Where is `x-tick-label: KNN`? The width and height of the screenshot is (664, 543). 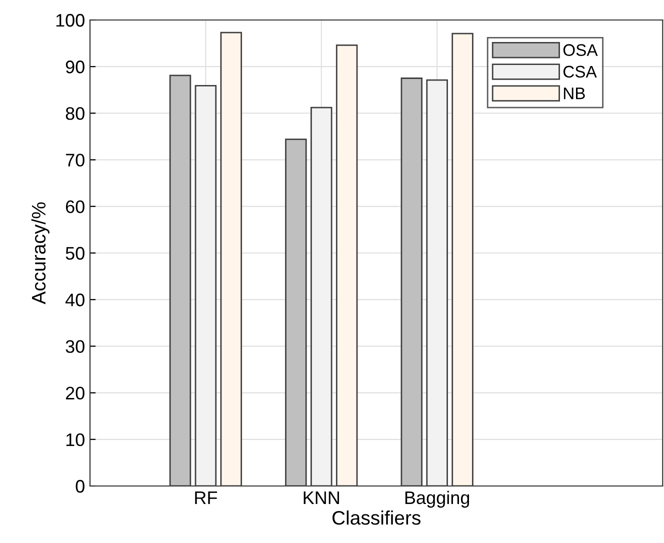
x-tick-label: KNN is located at coordinates (321, 498).